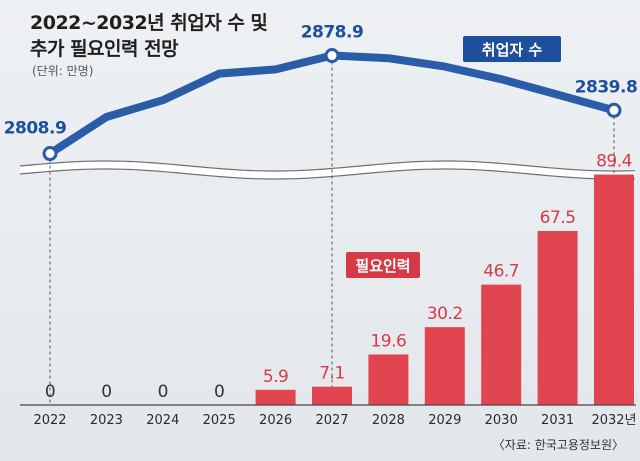 This screenshot has height=461, width=640. I want to click on legend-label-required: 필요인력, so click(382, 266).